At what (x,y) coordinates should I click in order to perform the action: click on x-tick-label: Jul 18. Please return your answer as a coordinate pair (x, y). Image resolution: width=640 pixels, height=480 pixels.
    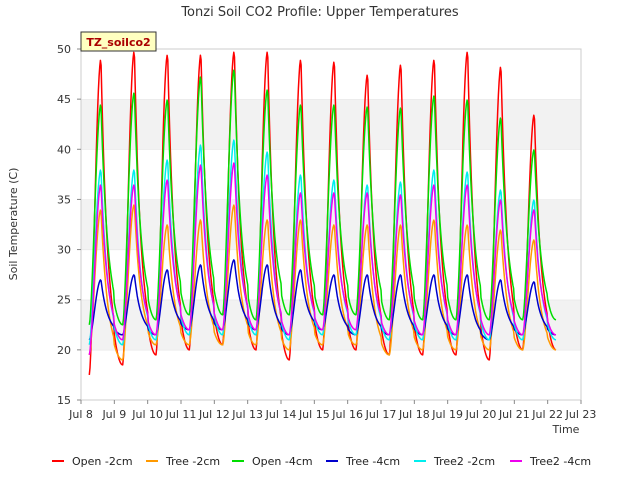
    Looking at the image, I should click on (414, 414).